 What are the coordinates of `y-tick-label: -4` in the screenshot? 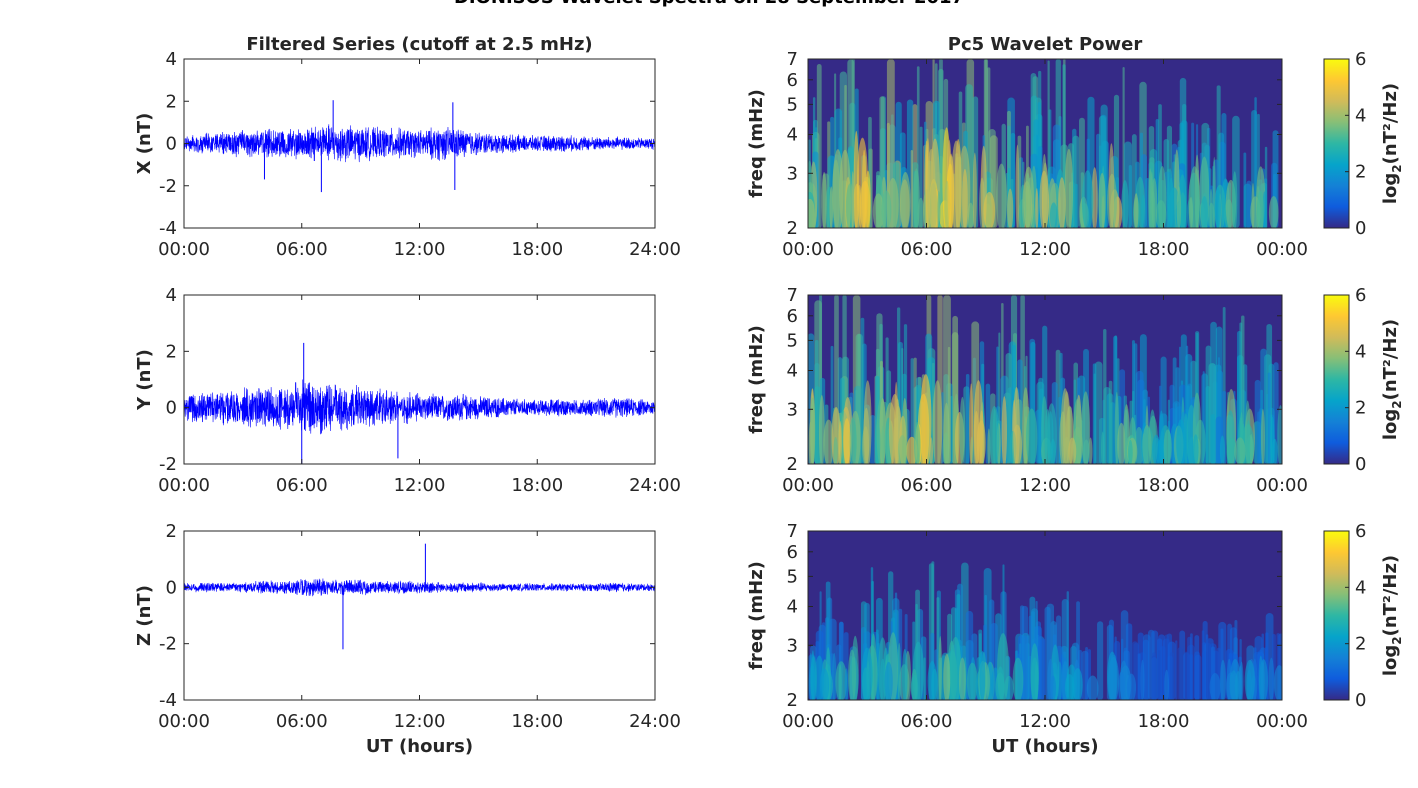 It's located at (168, 700).